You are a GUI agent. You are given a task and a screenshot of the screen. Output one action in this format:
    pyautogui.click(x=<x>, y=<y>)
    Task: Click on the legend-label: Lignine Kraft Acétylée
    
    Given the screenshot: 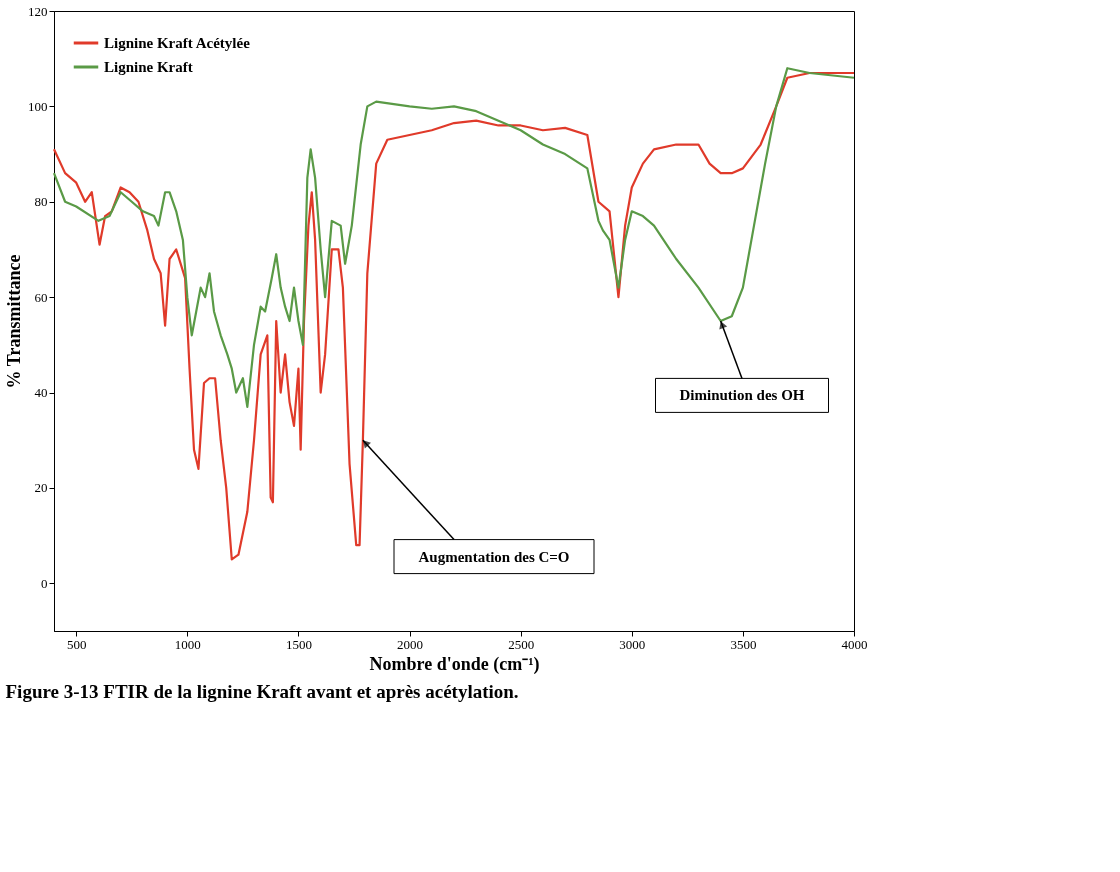 What is the action you would take?
    pyautogui.click(x=177, y=43)
    